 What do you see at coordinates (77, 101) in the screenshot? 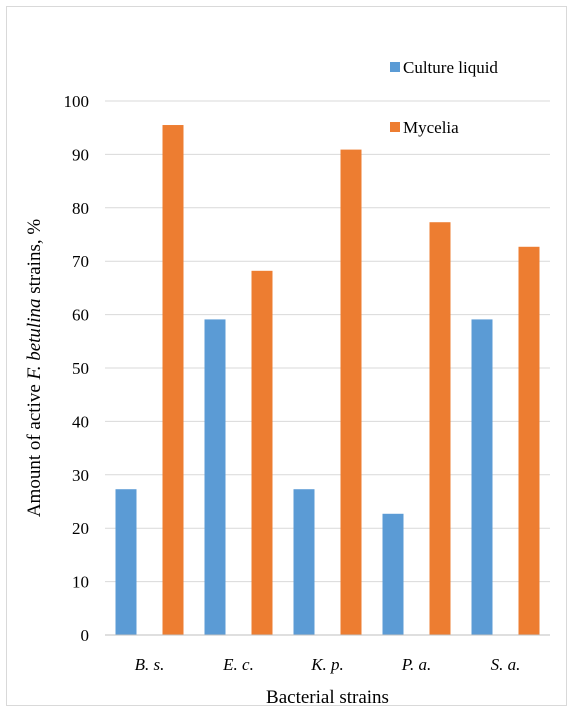
I see `y-tick-label: 100` at bounding box center [77, 101].